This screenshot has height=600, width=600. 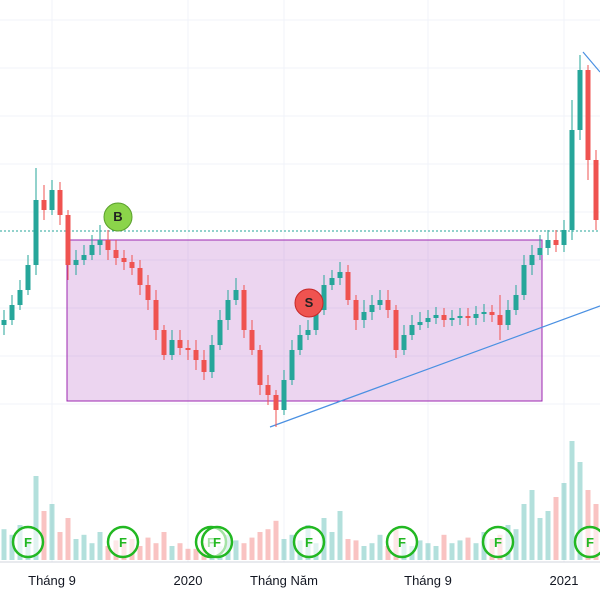 What do you see at coordinates (428, 580) in the screenshot?
I see `x-tick-label: Tháng 9` at bounding box center [428, 580].